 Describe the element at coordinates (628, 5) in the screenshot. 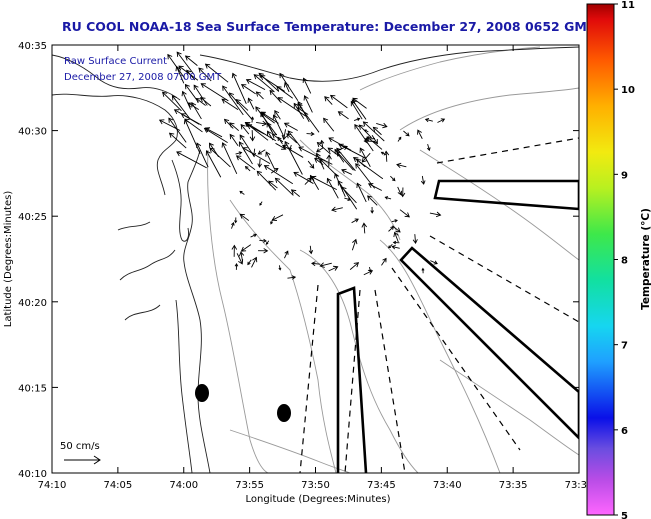

I see `colorbar-tick-label: 11` at that location.